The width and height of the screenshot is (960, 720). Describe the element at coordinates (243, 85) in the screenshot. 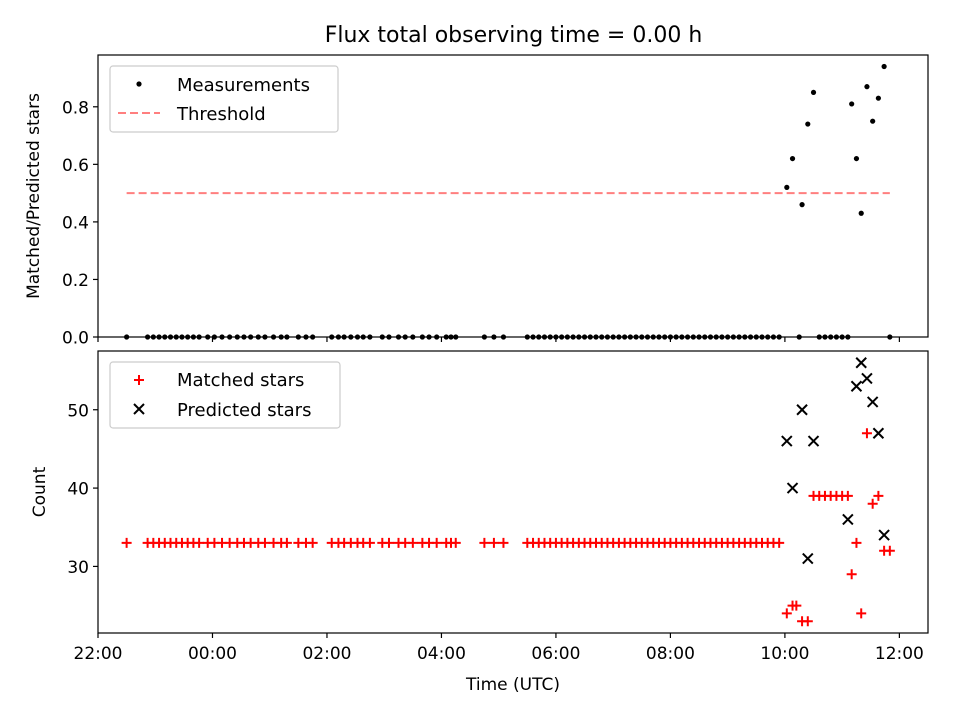

I see `legend-measurements-label: Measurements` at that location.